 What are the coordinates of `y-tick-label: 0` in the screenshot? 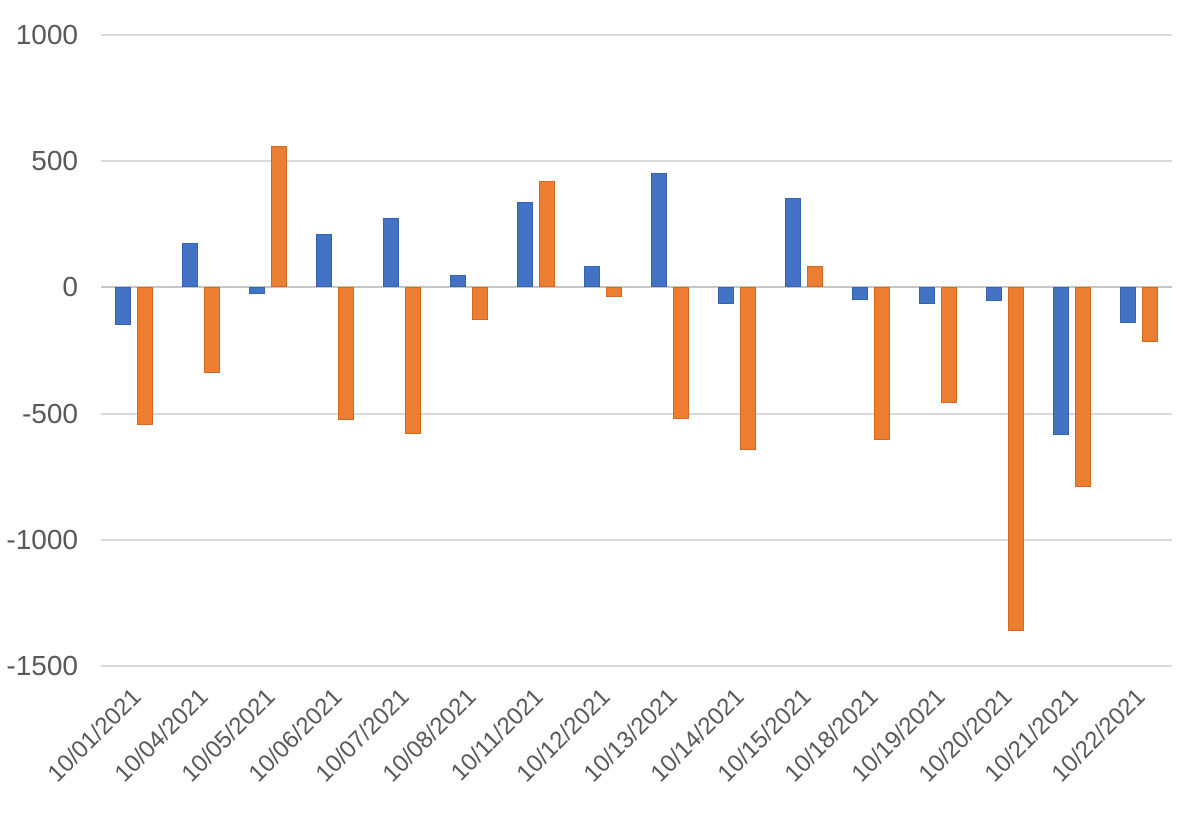 It's located at (70, 287).